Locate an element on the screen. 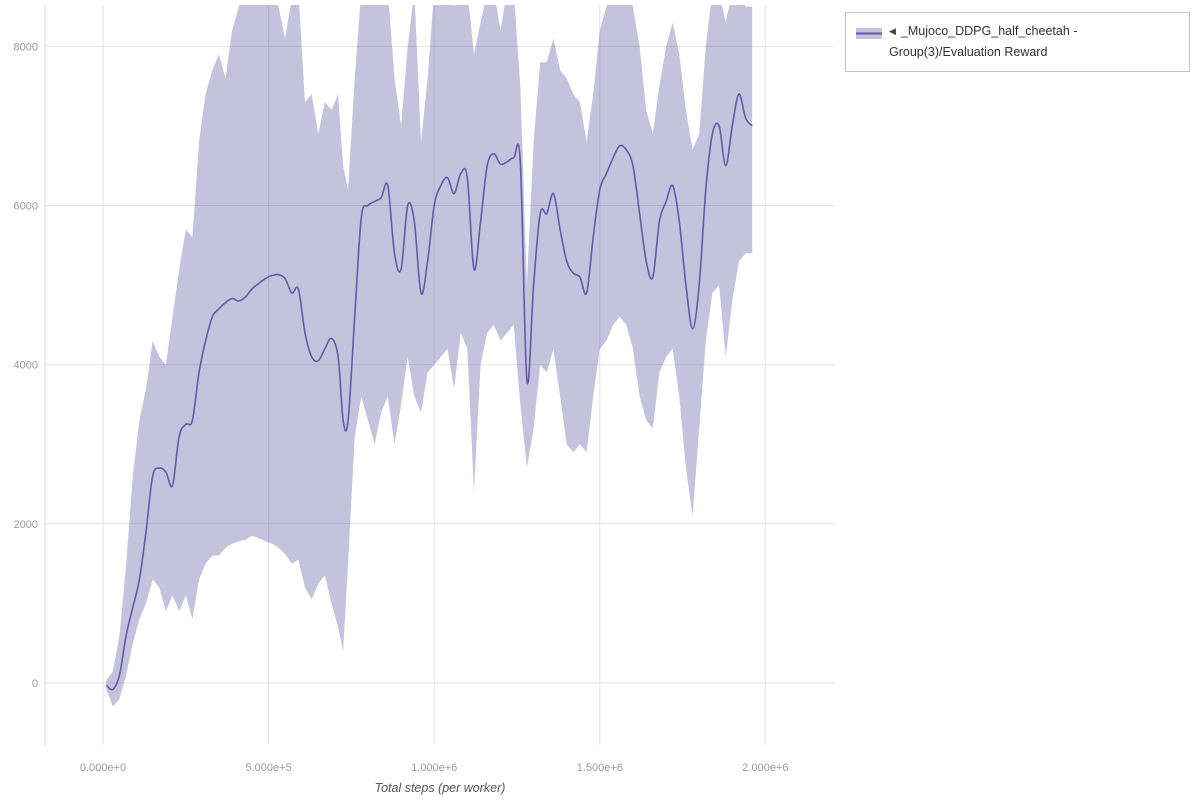  x-tick-labels: 0.000e+0 5.000e+5 1.000e+6 1.500e+6 2.000e+6 is located at coordinates (434, 768).